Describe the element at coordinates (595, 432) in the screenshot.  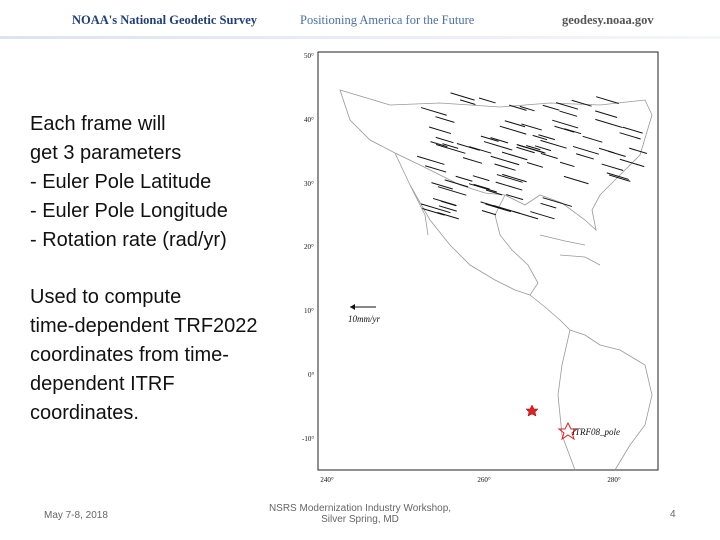
I see `pole-label: ITRF08_pole` at that location.